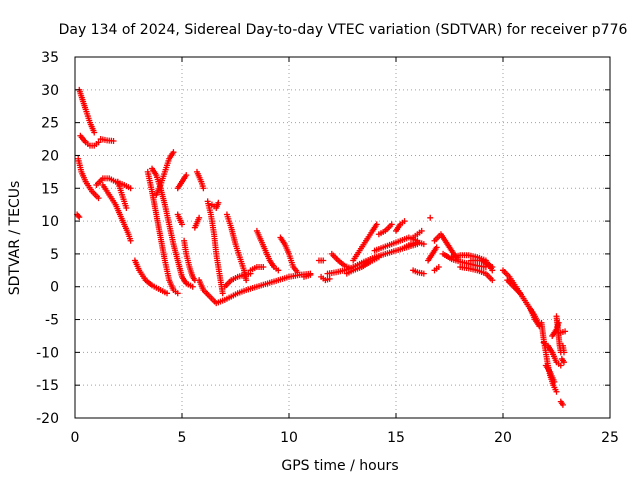 This screenshot has width=640, height=480. Describe the element at coordinates (50, 124) in the screenshot. I see `y-tick-label: 25` at that location.